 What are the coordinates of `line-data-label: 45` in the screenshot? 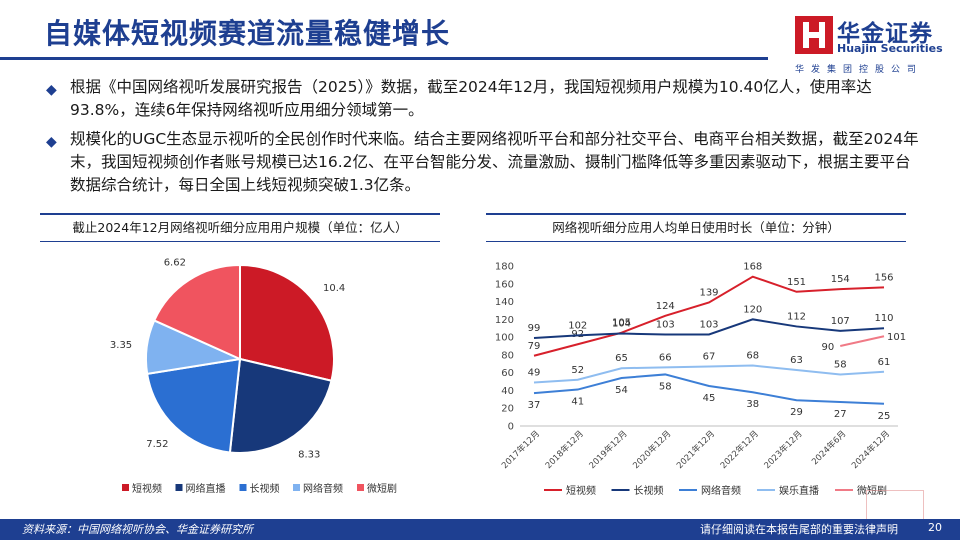 It's located at (709, 398).